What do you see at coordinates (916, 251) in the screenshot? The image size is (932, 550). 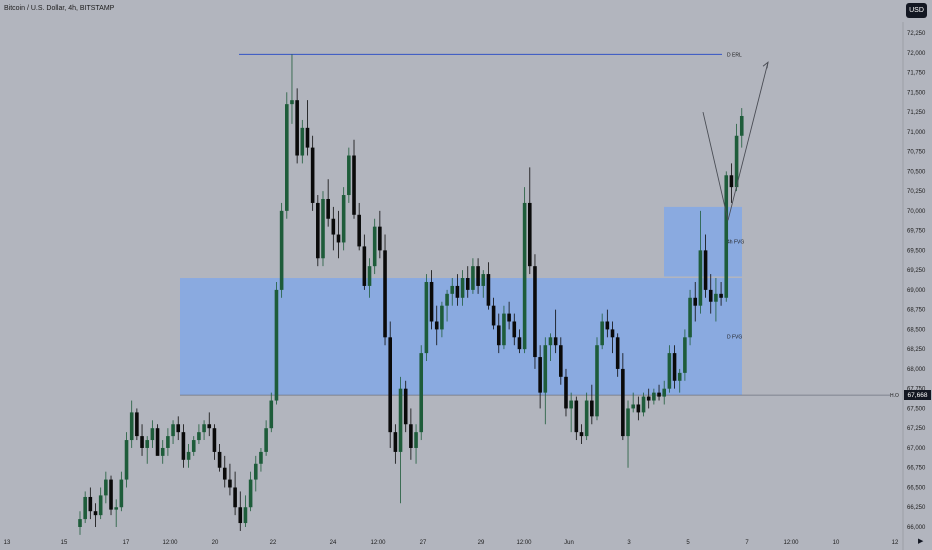 I see `y-tick-label: 69,500` at bounding box center [916, 251].